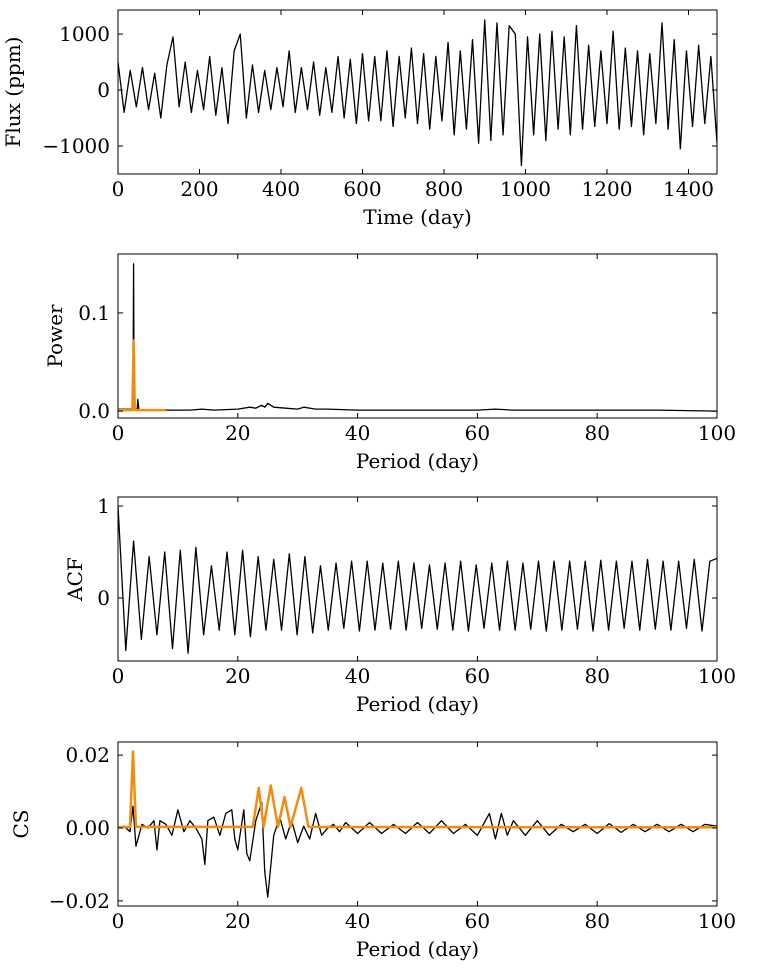 The height and width of the screenshot is (971, 772). Describe the element at coordinates (55, 336) in the screenshot. I see `y-axis-label: Power` at that location.